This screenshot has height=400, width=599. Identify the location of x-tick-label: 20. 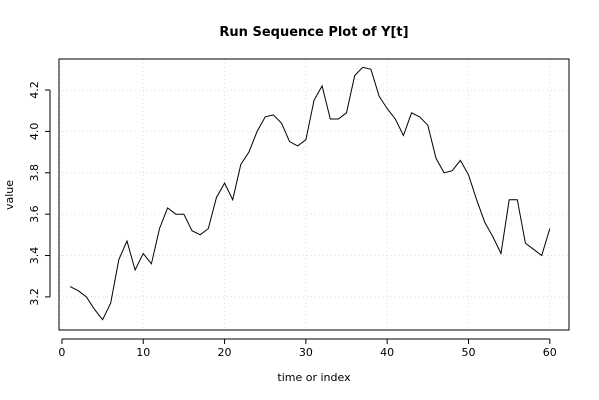
(225, 352).